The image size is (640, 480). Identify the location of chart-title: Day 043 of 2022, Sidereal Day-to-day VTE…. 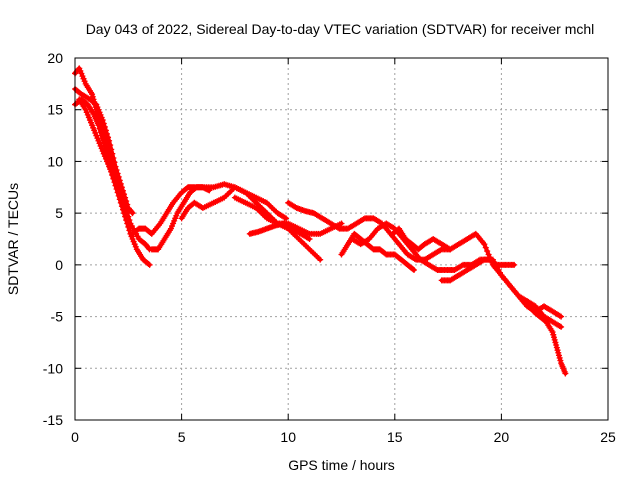
(340, 29).